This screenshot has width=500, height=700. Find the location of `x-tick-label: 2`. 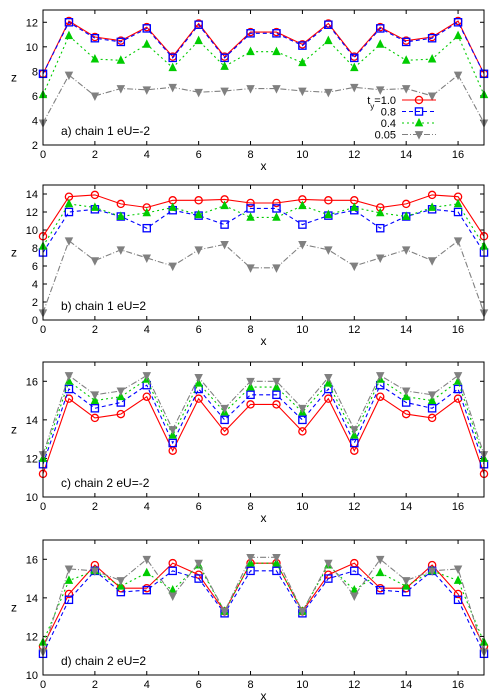

x-tick-label: 2 is located at coordinates (95, 507).